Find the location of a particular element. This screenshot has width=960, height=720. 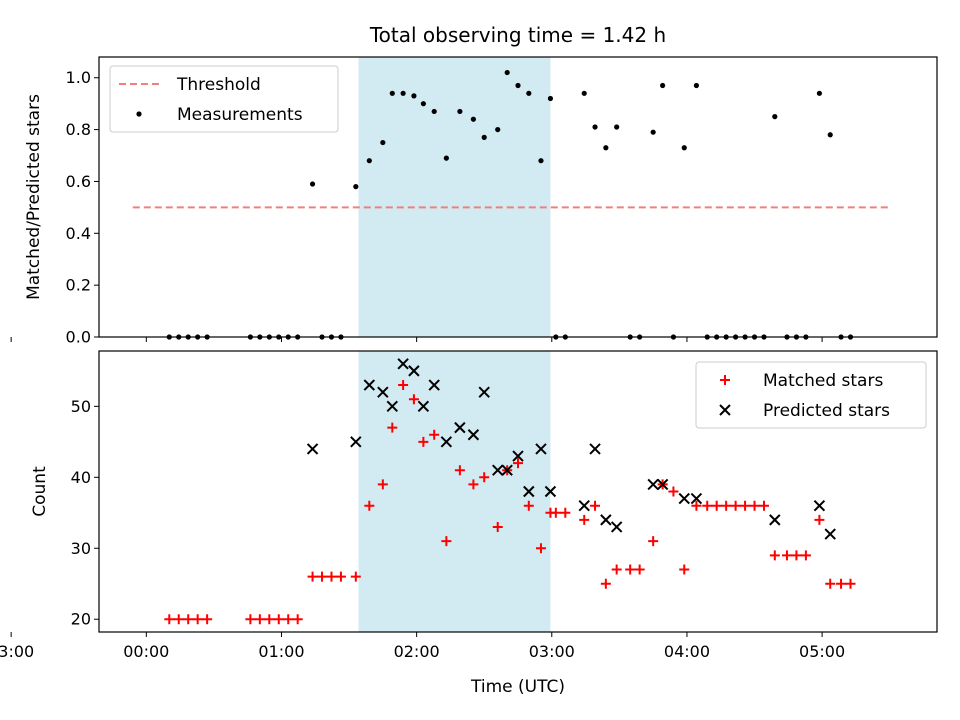

x-tick-label: 02:00 is located at coordinates (417, 651).